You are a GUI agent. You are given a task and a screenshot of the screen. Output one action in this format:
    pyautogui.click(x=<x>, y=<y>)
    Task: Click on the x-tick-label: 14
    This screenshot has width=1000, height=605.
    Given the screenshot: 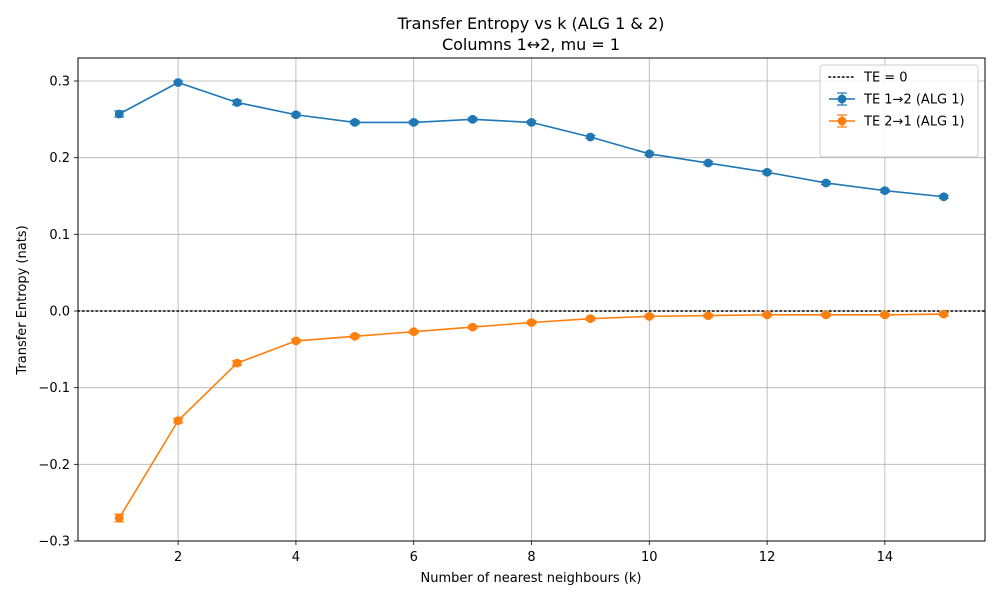 What is the action you would take?
    pyautogui.click(x=885, y=557)
    